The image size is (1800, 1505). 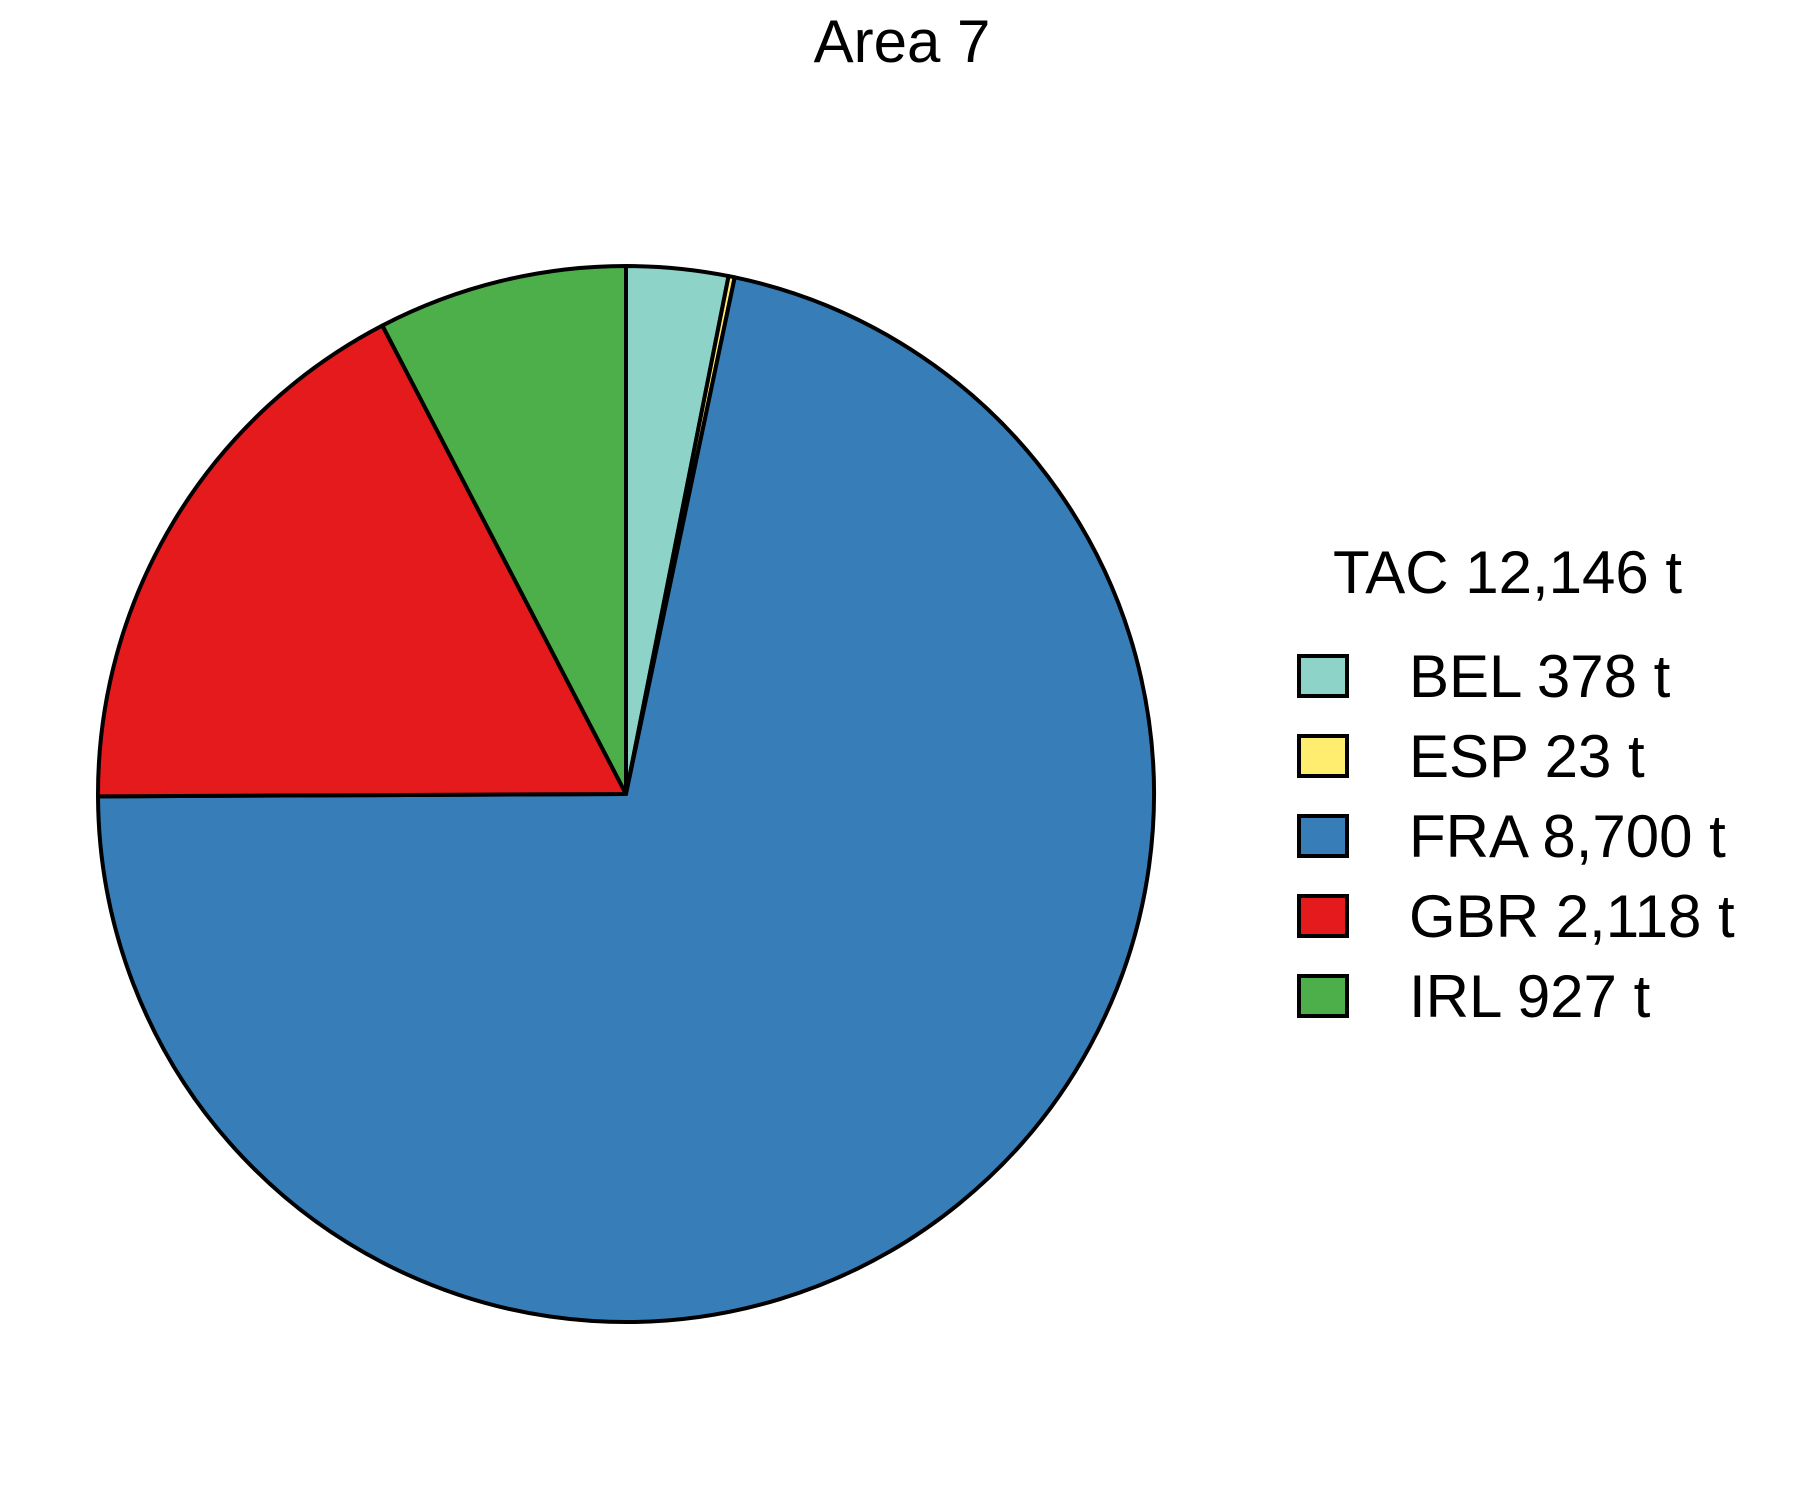 I want to click on legend-swatch-bel, so click(x=1323, y=676).